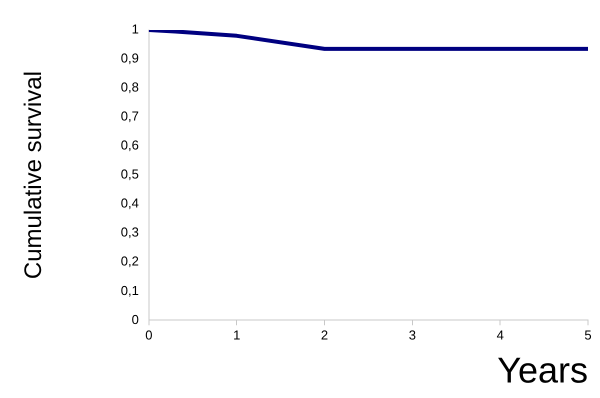  I want to click on y-tick-label: 0,3, so click(129, 232).